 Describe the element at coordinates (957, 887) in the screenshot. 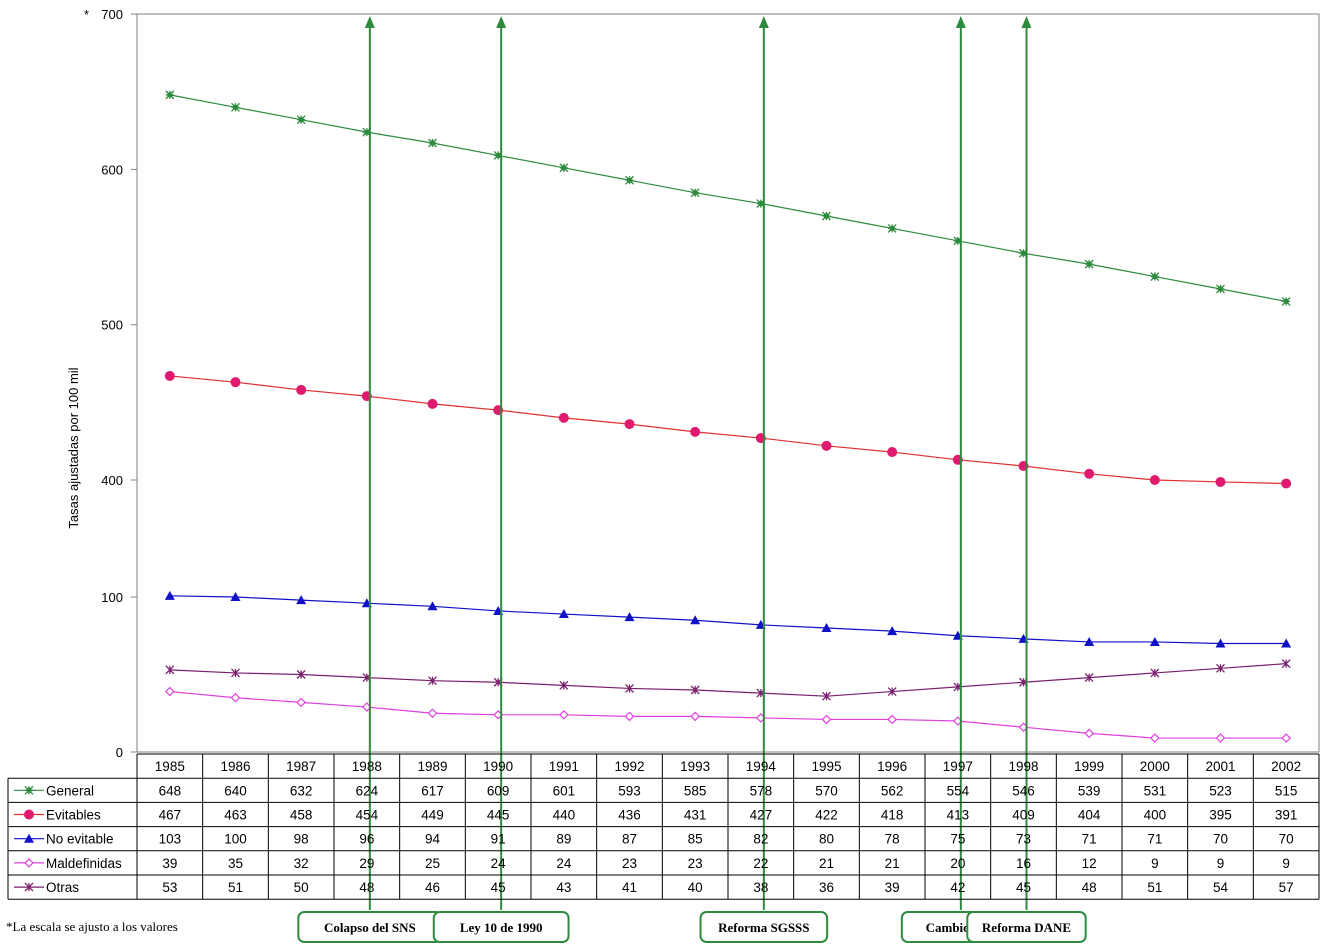

I see `table-cell: 42` at that location.